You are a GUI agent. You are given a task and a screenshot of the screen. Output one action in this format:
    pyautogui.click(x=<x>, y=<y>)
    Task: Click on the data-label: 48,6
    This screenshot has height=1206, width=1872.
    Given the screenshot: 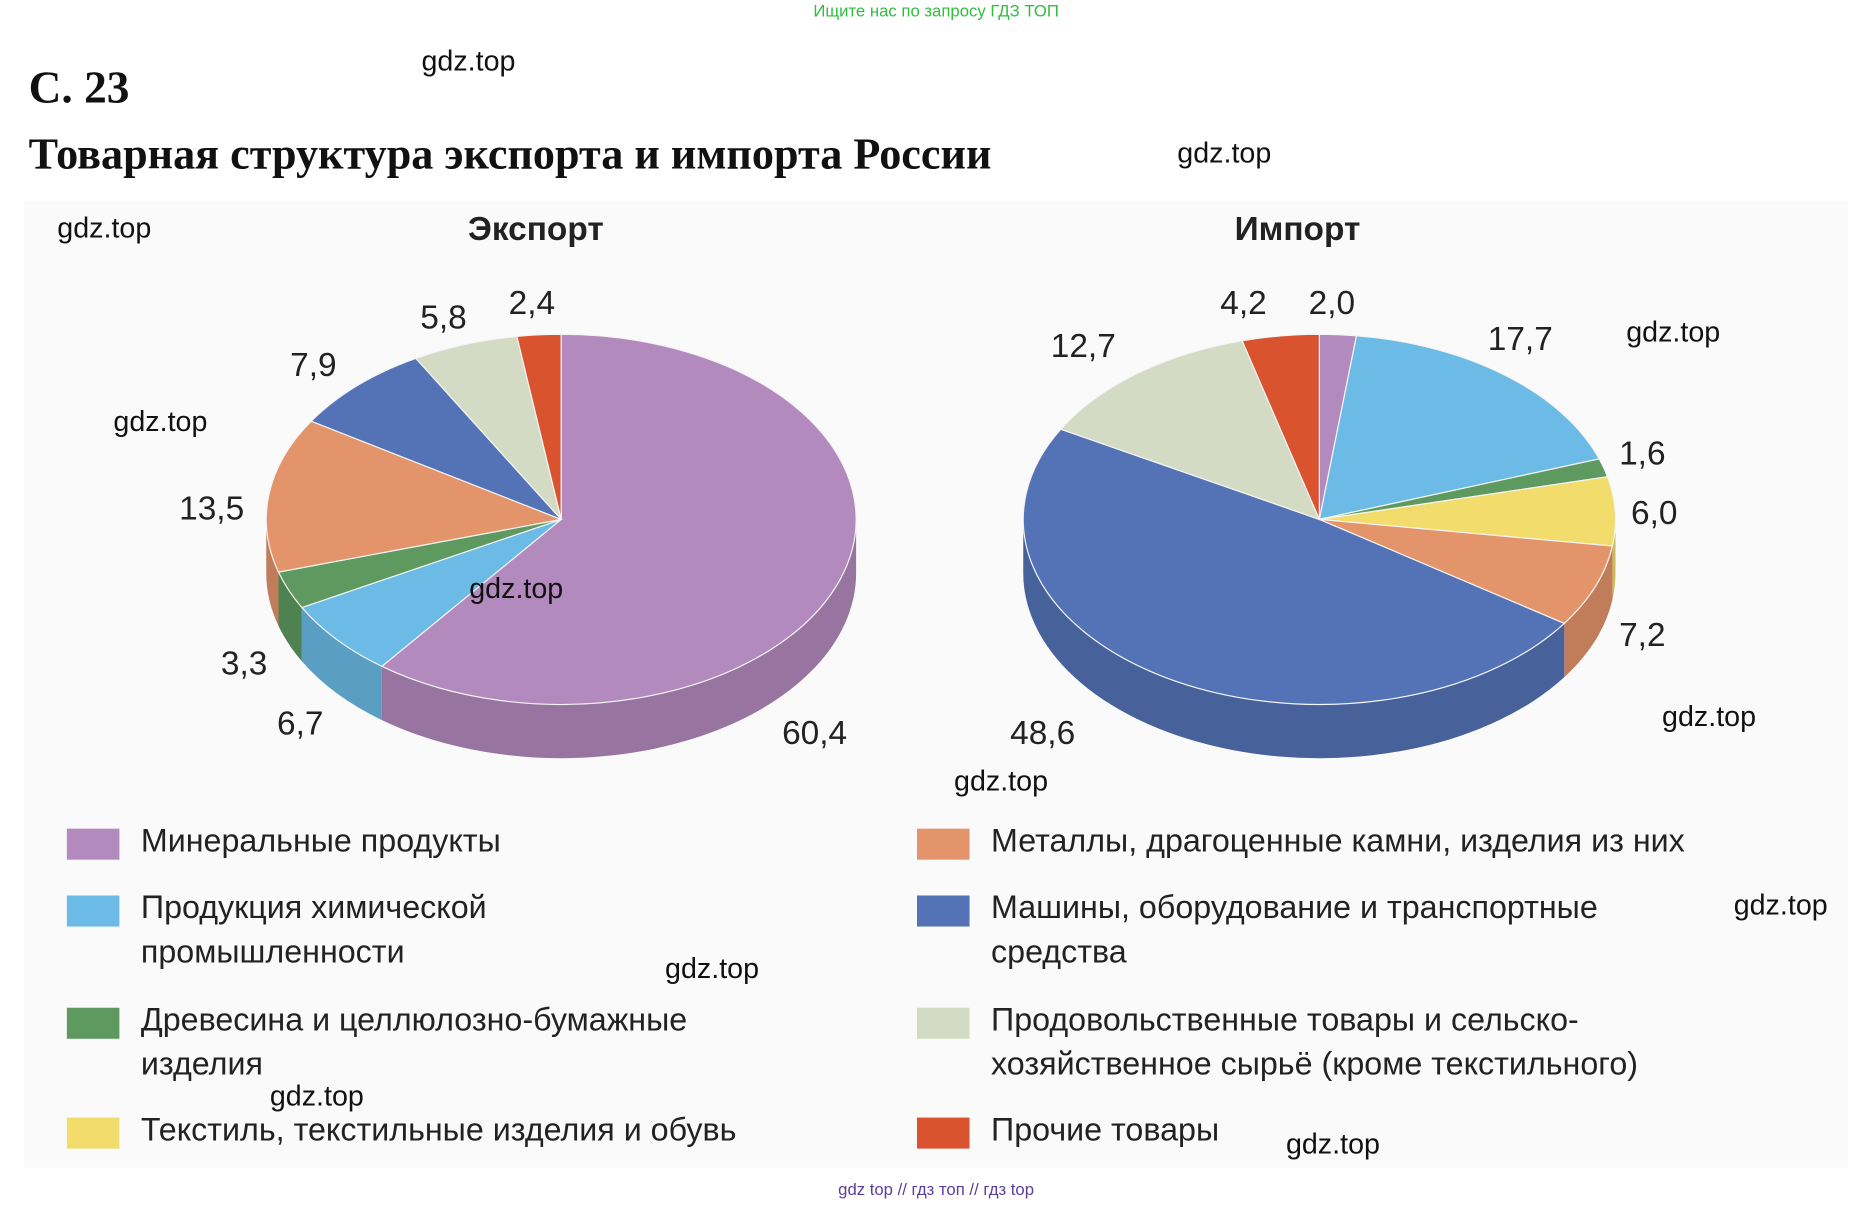 What is the action you would take?
    pyautogui.click(x=1043, y=733)
    